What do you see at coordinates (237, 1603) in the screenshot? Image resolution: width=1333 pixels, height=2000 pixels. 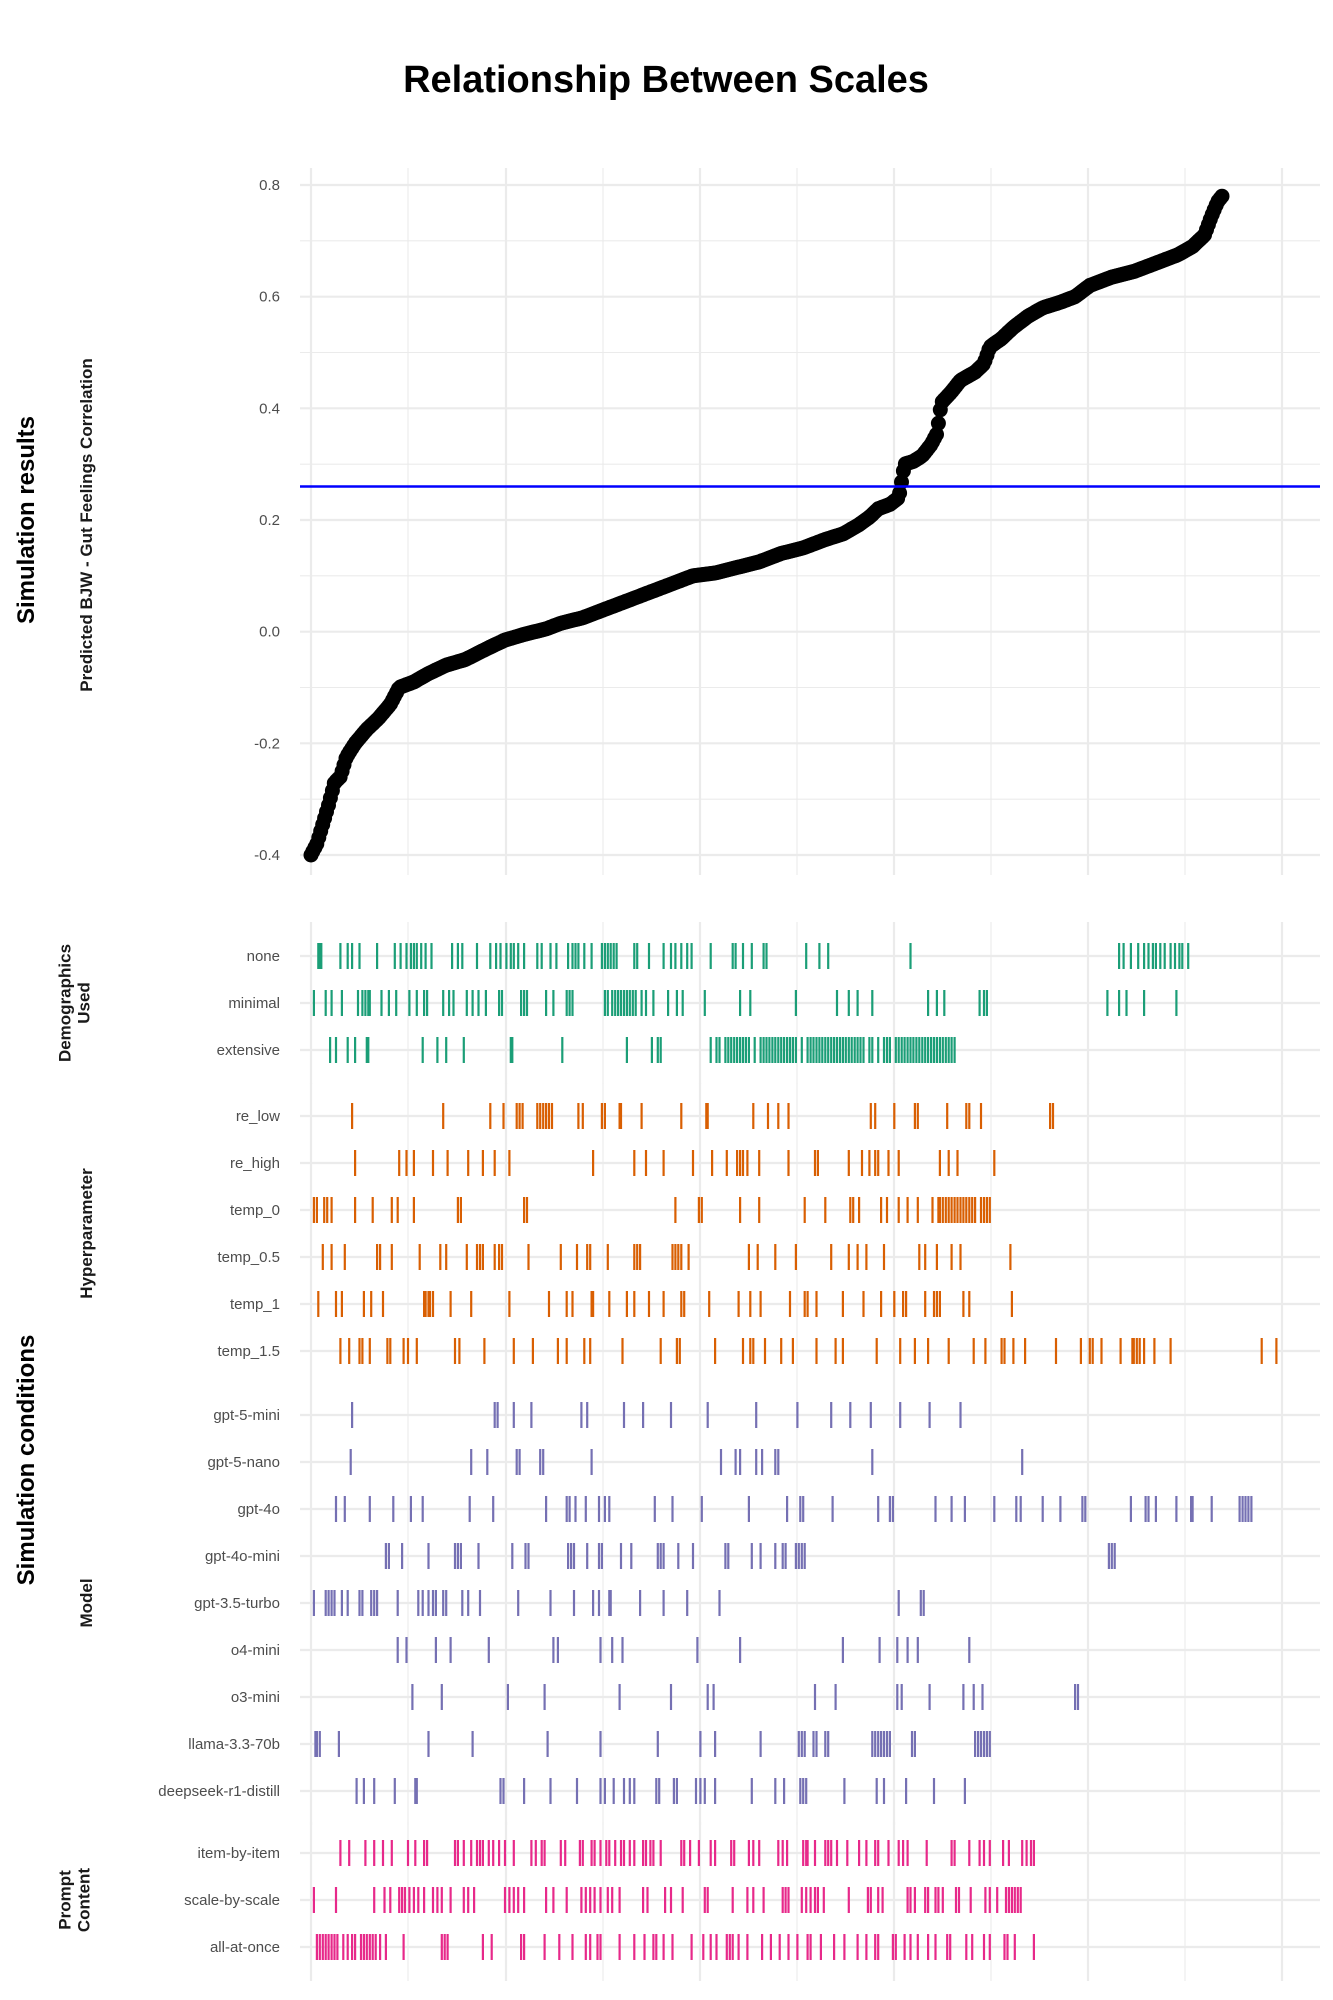 I see `row-label: gpt-3.5-turbo` at bounding box center [237, 1603].